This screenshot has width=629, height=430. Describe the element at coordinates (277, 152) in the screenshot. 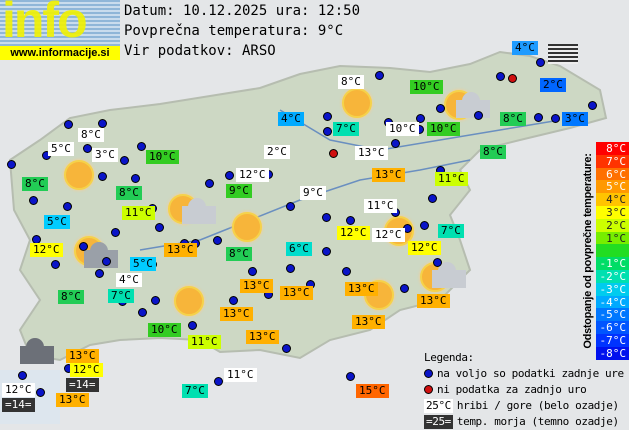

I see `station-temperature: 2°C` at that location.